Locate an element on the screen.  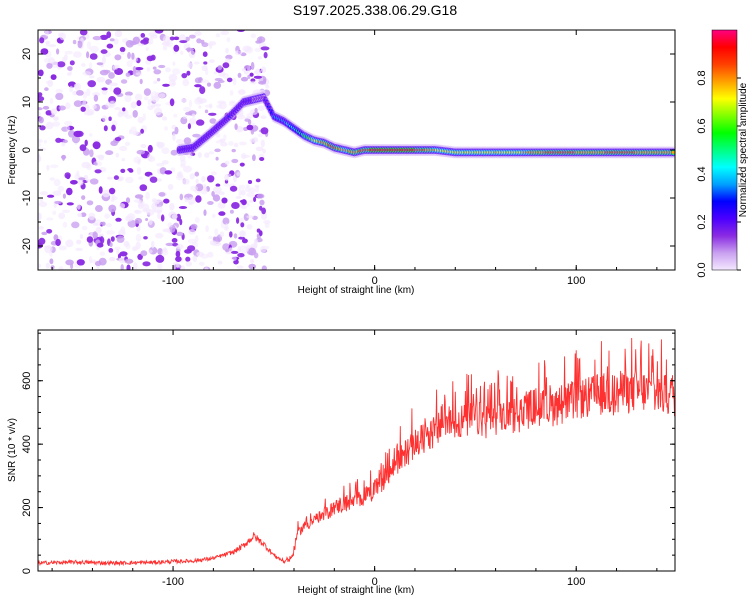
x-tick-label: 0 is located at coordinates (375, 281).